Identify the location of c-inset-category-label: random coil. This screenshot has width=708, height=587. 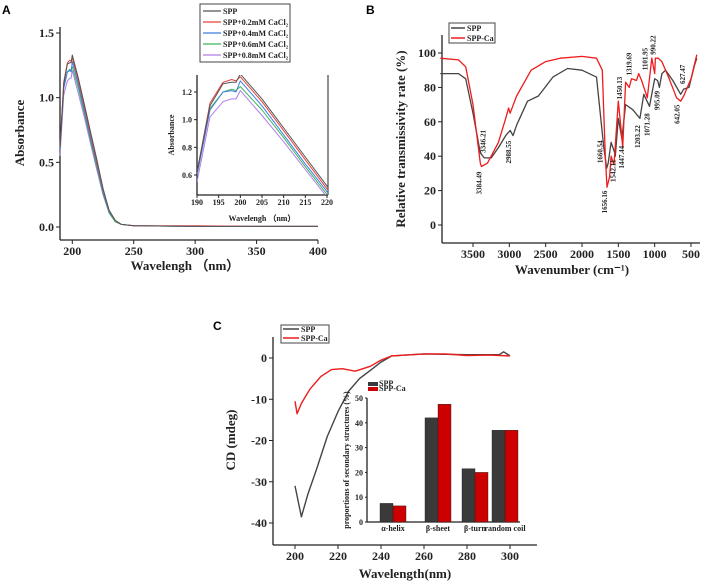
(505, 528).